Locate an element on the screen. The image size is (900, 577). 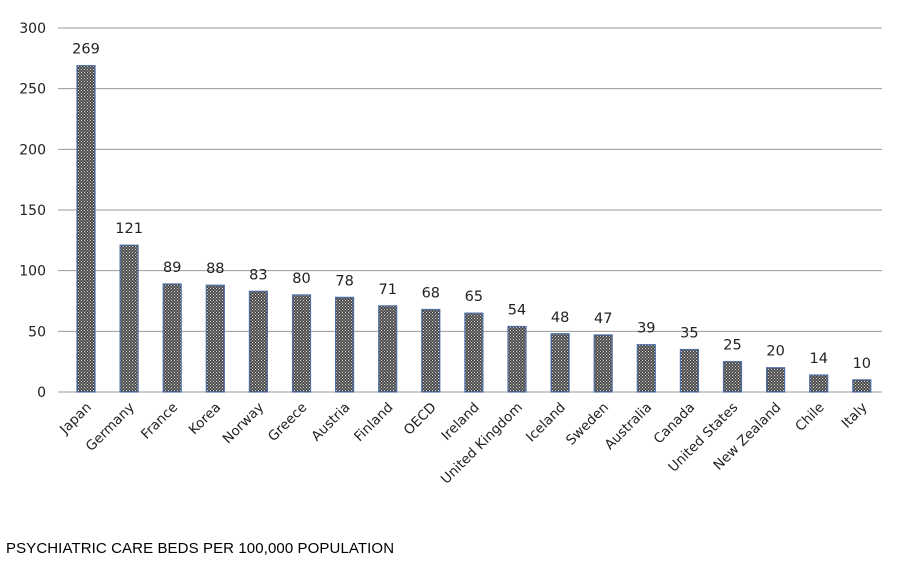
category-label: Australia is located at coordinates (629, 427).